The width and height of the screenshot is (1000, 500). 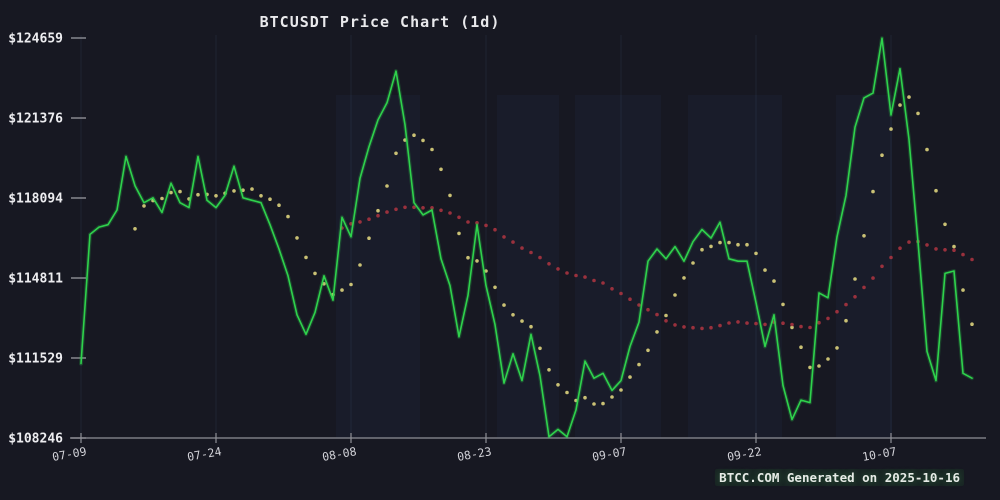 I want to click on x-tick-label: 10-07, so click(x=879, y=454).